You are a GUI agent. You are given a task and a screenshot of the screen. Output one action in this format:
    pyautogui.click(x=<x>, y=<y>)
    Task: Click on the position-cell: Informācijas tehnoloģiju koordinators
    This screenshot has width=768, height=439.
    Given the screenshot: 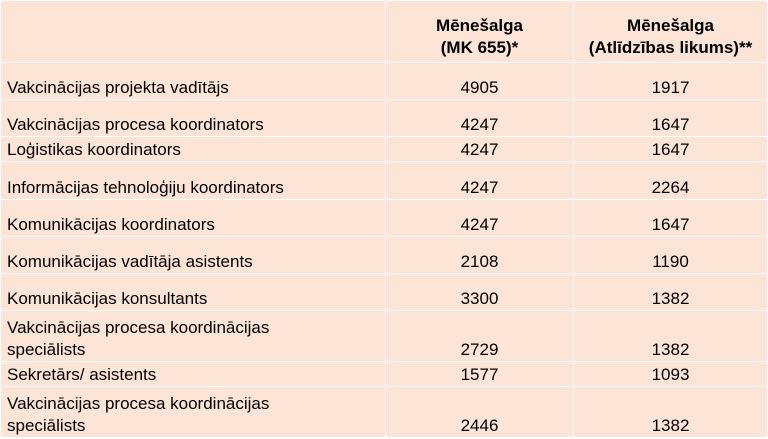 What is the action you would take?
    pyautogui.click(x=193, y=180)
    